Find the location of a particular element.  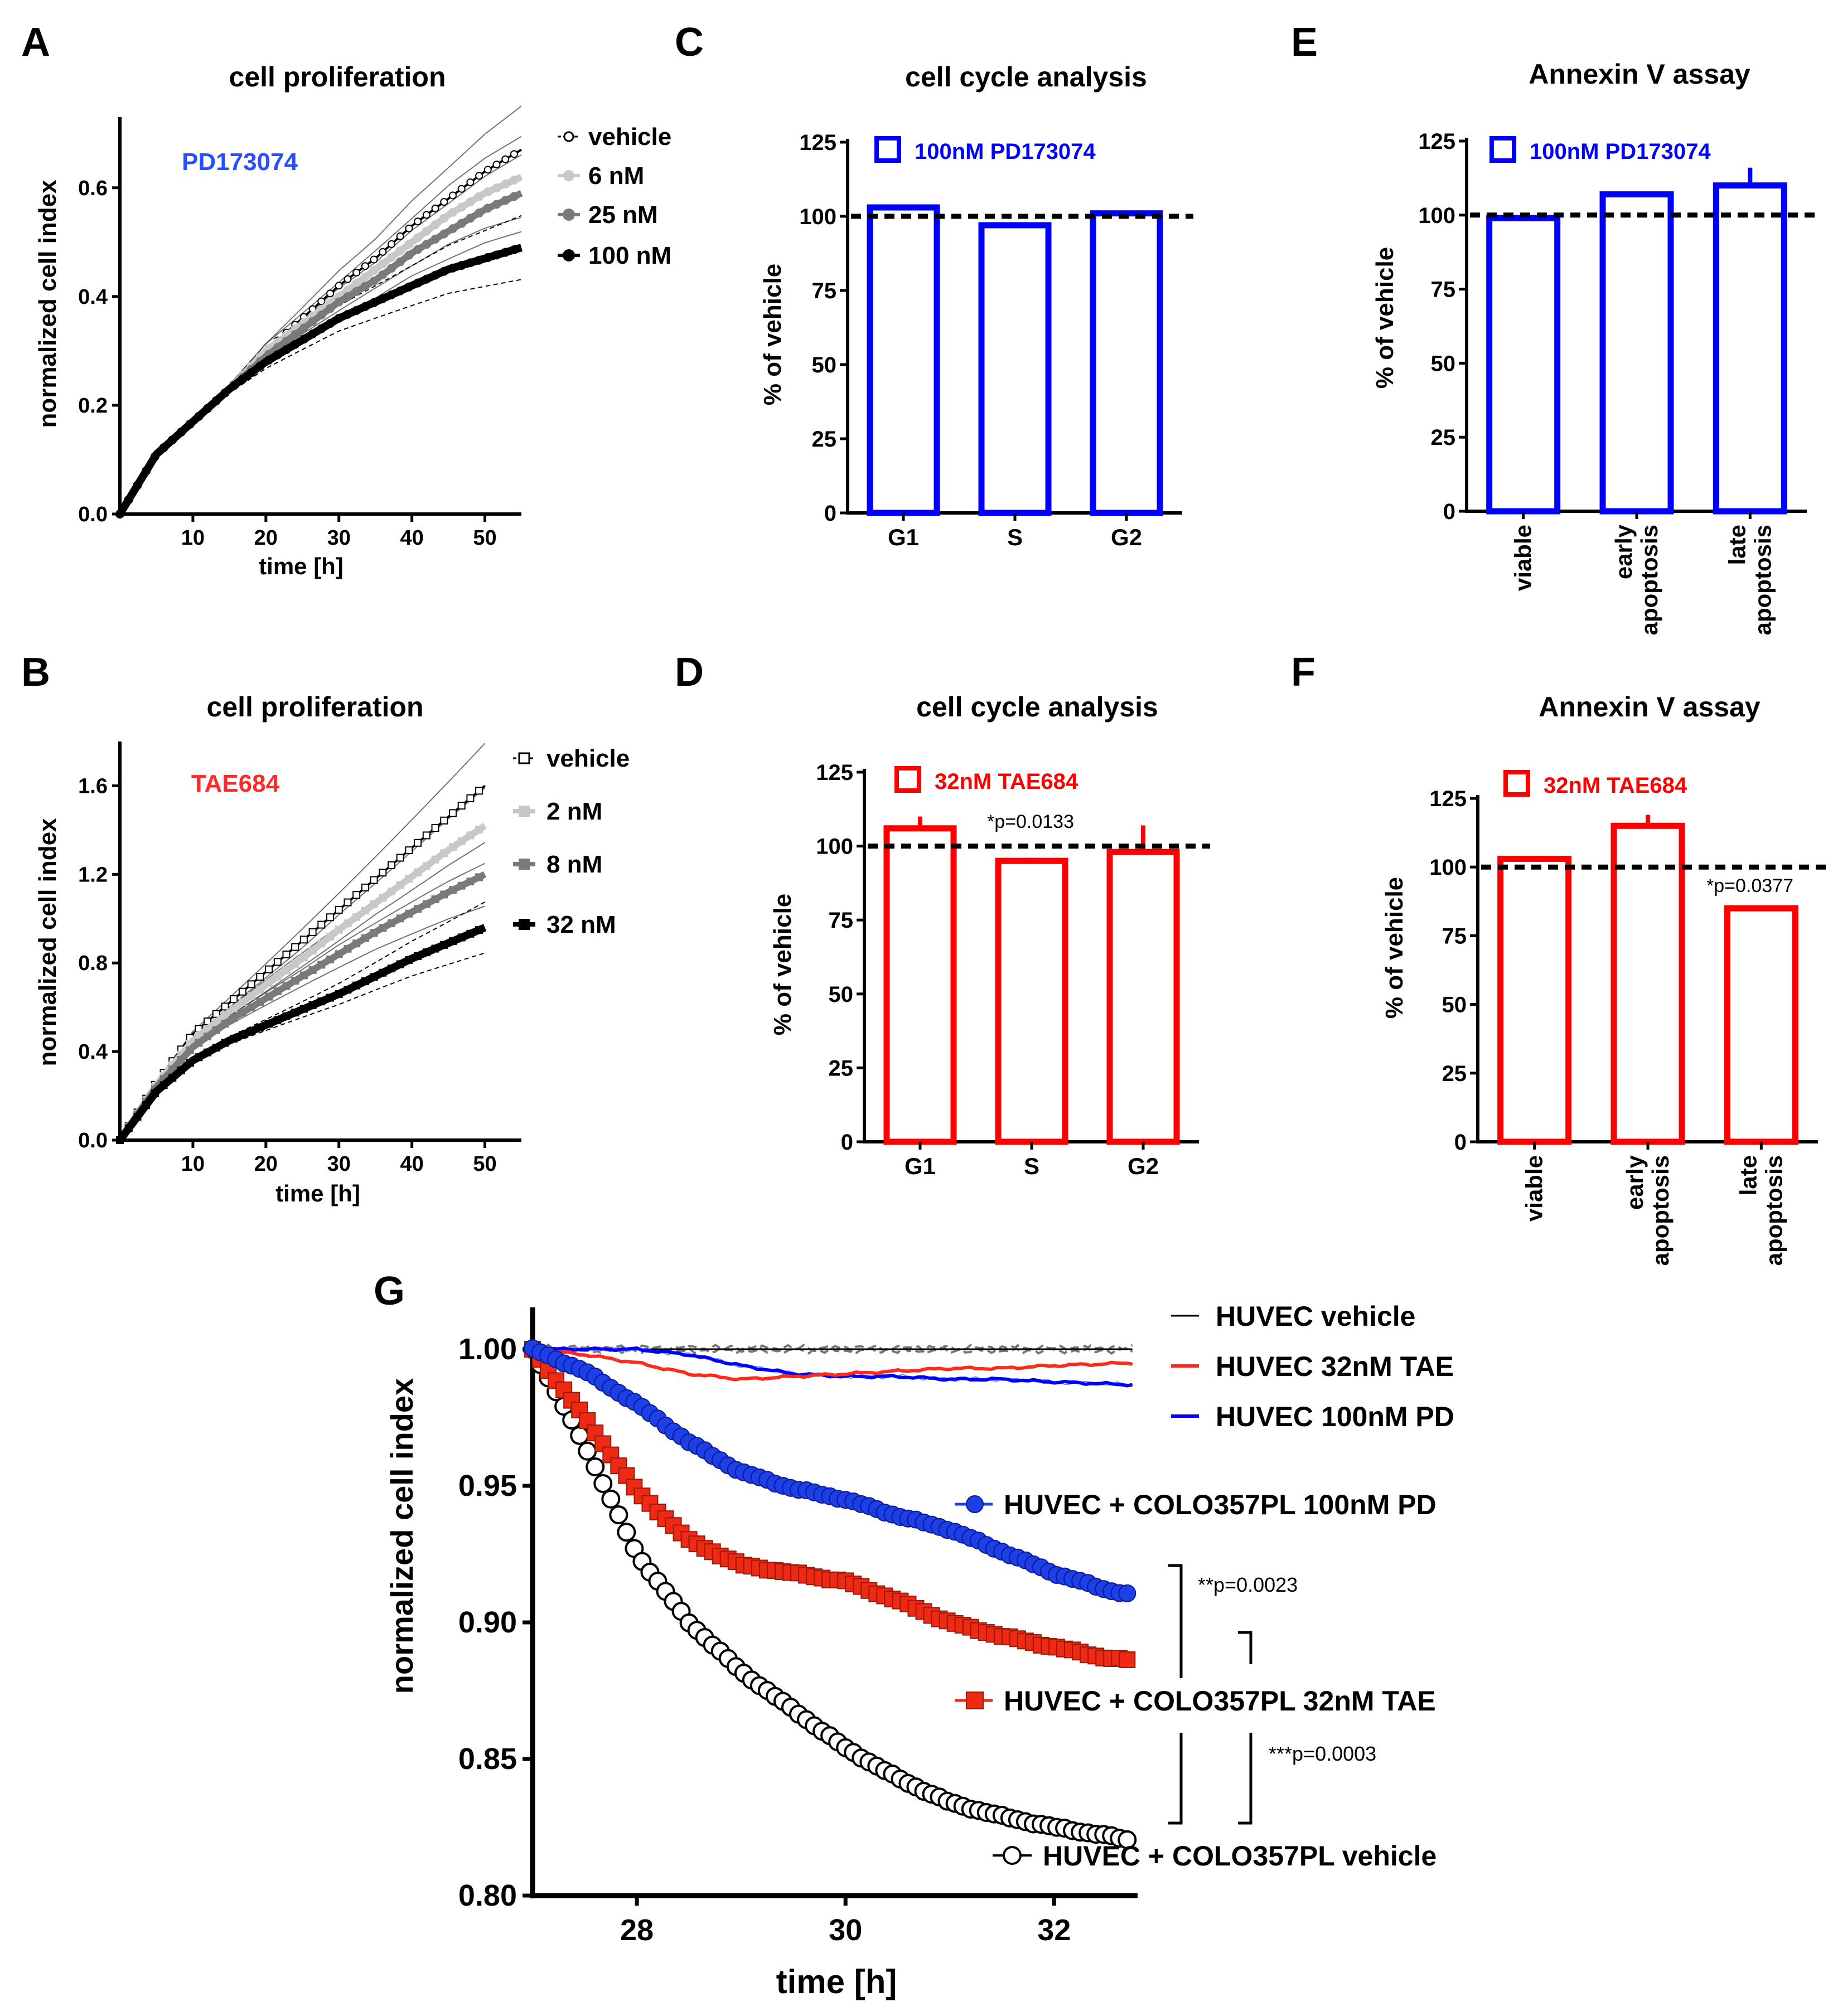

panel-a-drug-label: PD173074 is located at coordinates (240, 162).